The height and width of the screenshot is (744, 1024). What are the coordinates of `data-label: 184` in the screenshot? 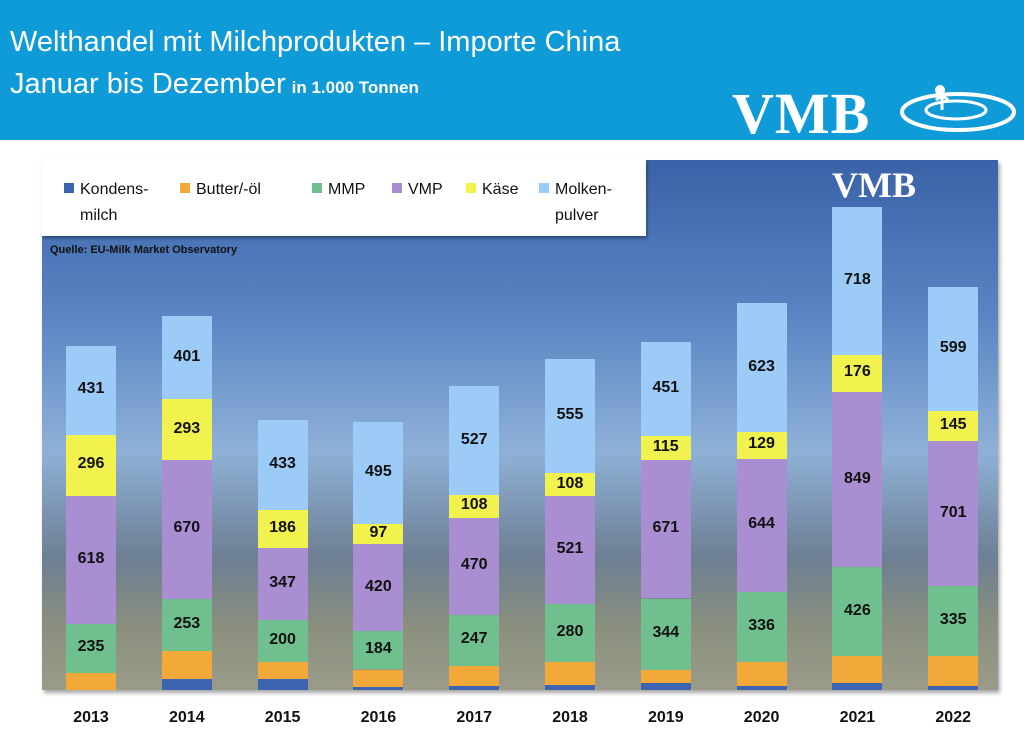 It's located at (378, 649).